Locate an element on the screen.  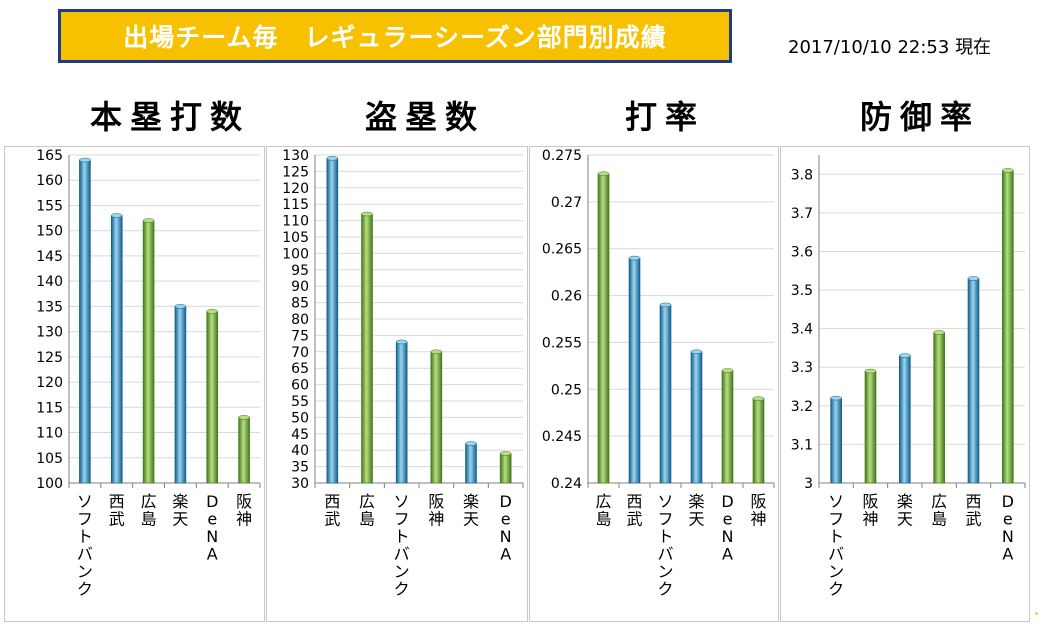
y-tick-label: 3.2 is located at coordinates (802, 407).